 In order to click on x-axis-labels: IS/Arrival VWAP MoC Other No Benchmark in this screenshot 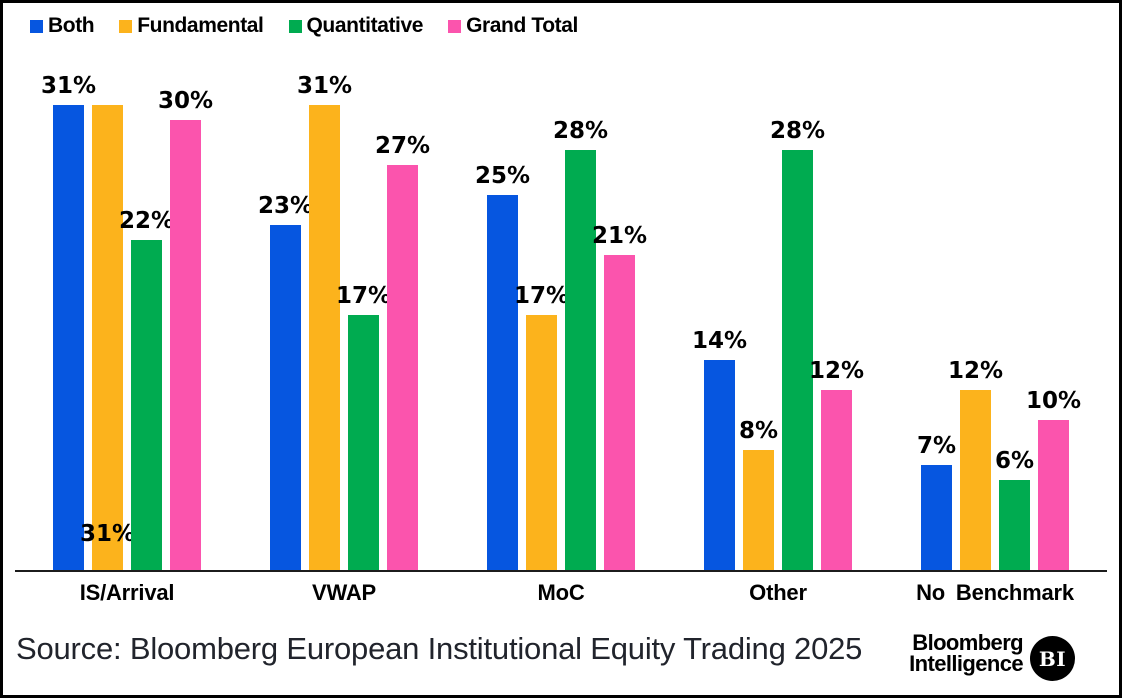, I will do `click(561, 595)`.